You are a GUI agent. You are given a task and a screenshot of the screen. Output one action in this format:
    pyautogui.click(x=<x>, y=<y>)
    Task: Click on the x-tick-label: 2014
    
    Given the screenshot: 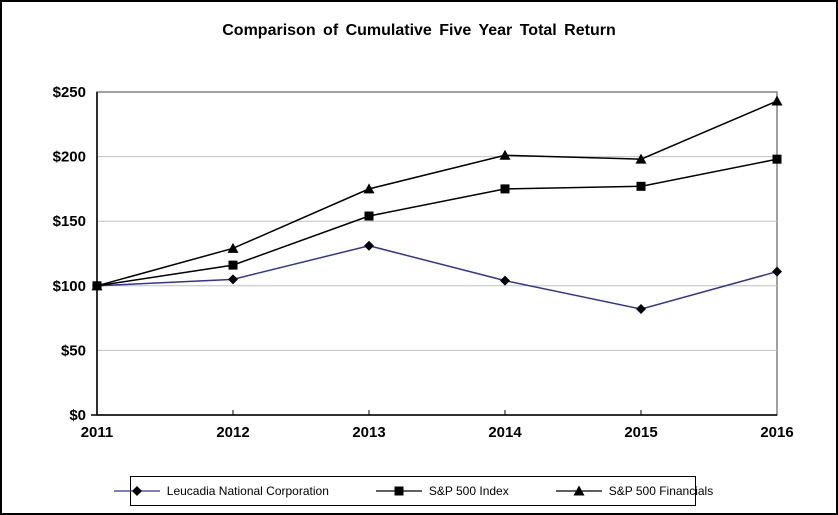 What is the action you would take?
    pyautogui.click(x=505, y=432)
    